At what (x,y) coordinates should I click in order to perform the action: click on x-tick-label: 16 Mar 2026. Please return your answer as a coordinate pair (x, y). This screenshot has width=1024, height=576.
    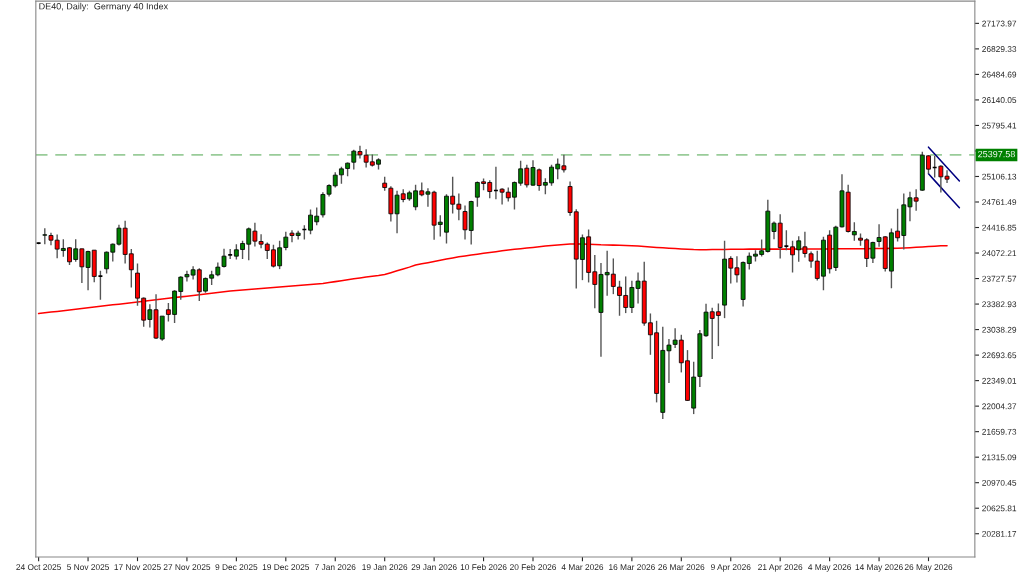
    Looking at the image, I should click on (632, 567).